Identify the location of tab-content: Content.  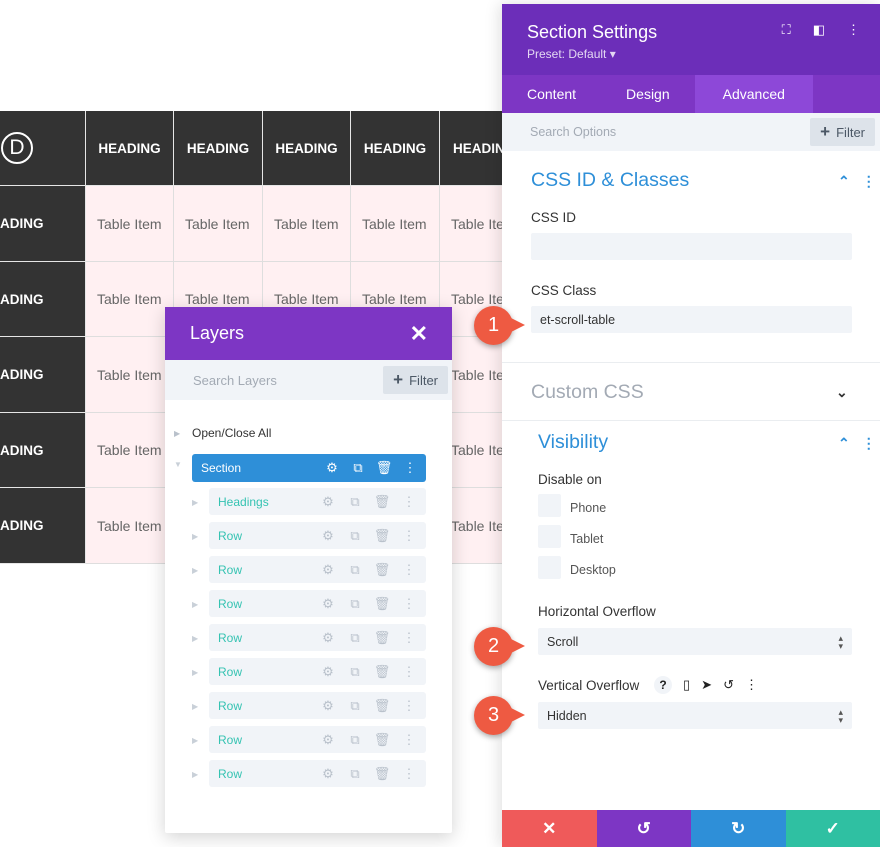
(552, 94).